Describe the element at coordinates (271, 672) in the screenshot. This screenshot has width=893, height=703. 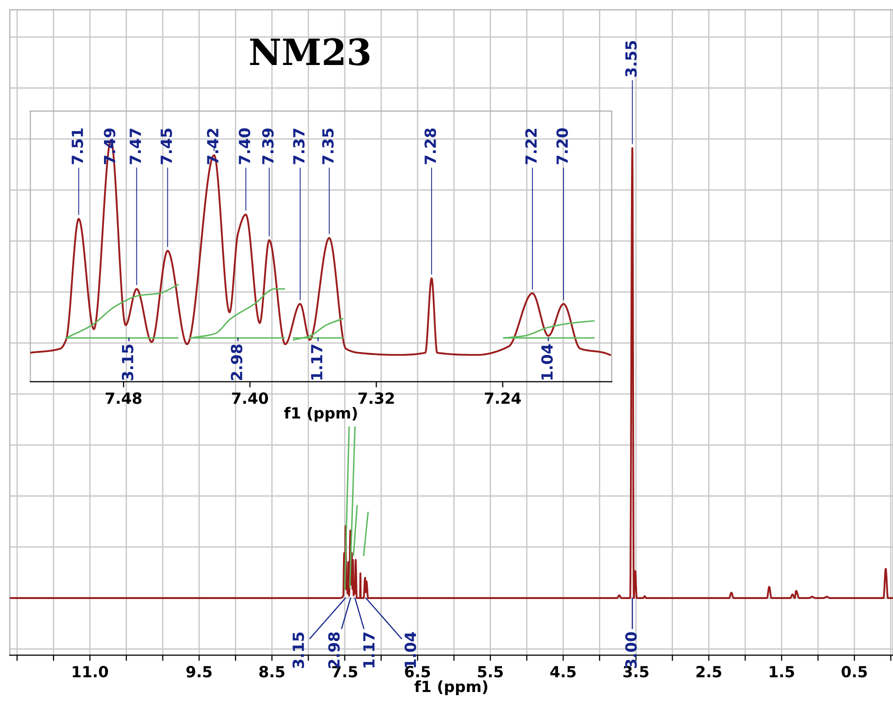
I see `x-tick-label: 8.5` at that location.